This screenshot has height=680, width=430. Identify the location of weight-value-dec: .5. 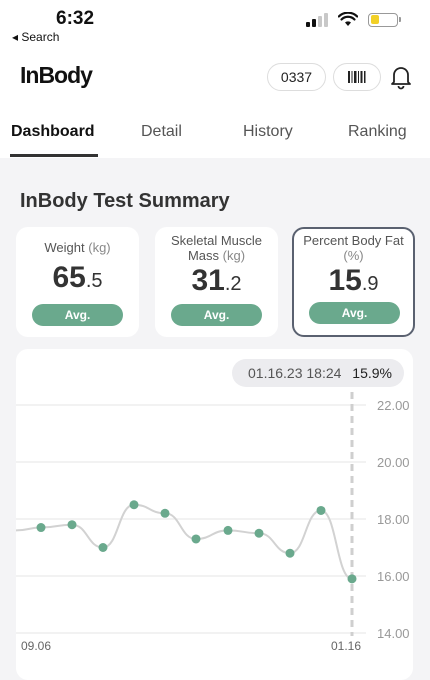
(94, 281).